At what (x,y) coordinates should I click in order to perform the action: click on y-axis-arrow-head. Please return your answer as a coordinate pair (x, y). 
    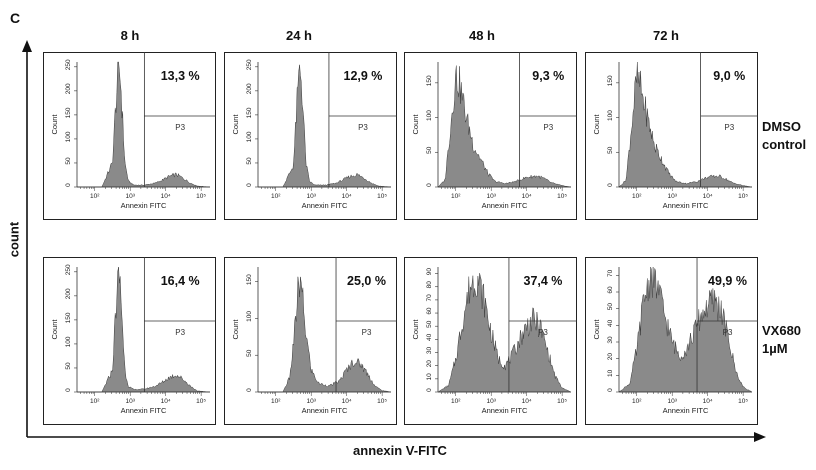
    Looking at the image, I should click on (27, 46).